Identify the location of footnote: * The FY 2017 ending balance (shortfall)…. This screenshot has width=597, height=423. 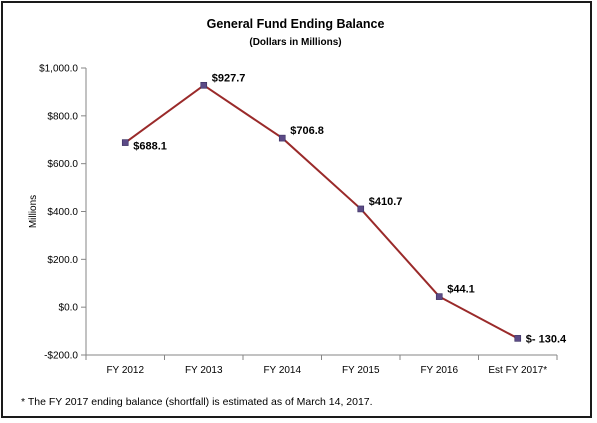
(197, 402).